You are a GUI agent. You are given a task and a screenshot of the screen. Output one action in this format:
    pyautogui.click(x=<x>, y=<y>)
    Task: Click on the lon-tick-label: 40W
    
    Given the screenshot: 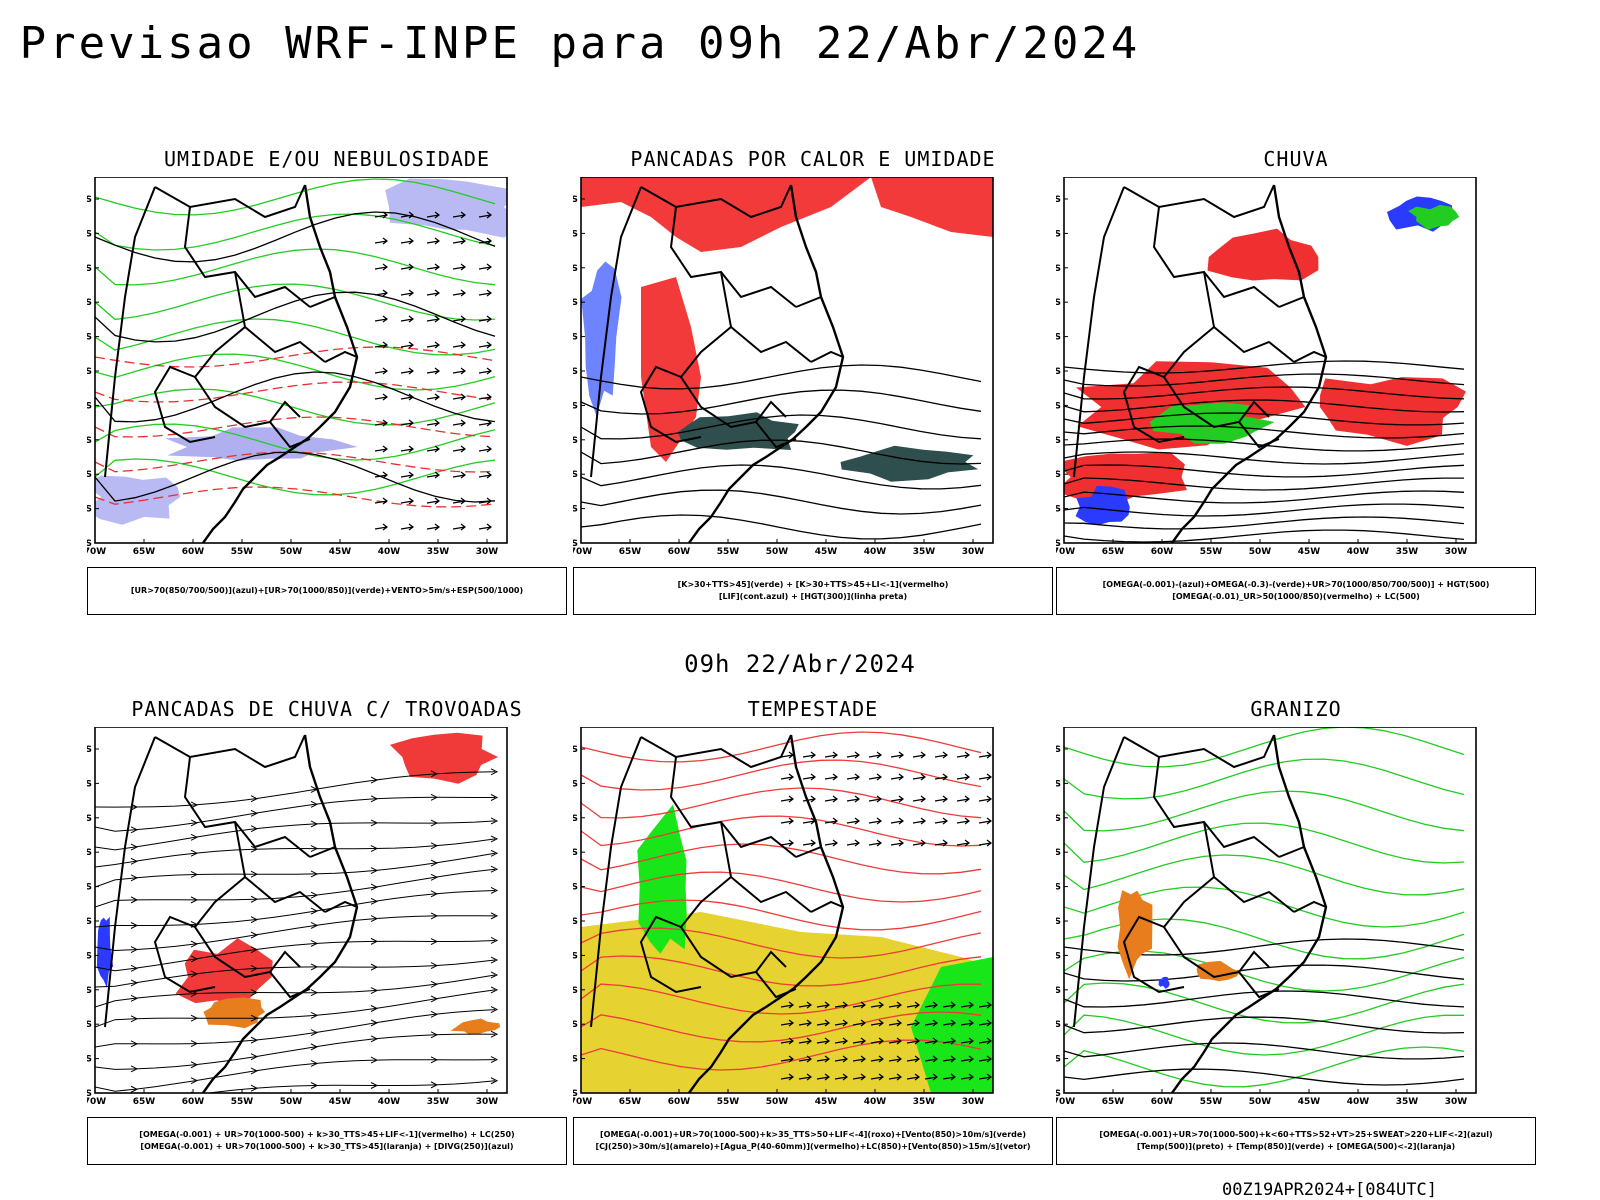 What is the action you would take?
    pyautogui.click(x=875, y=1102)
    